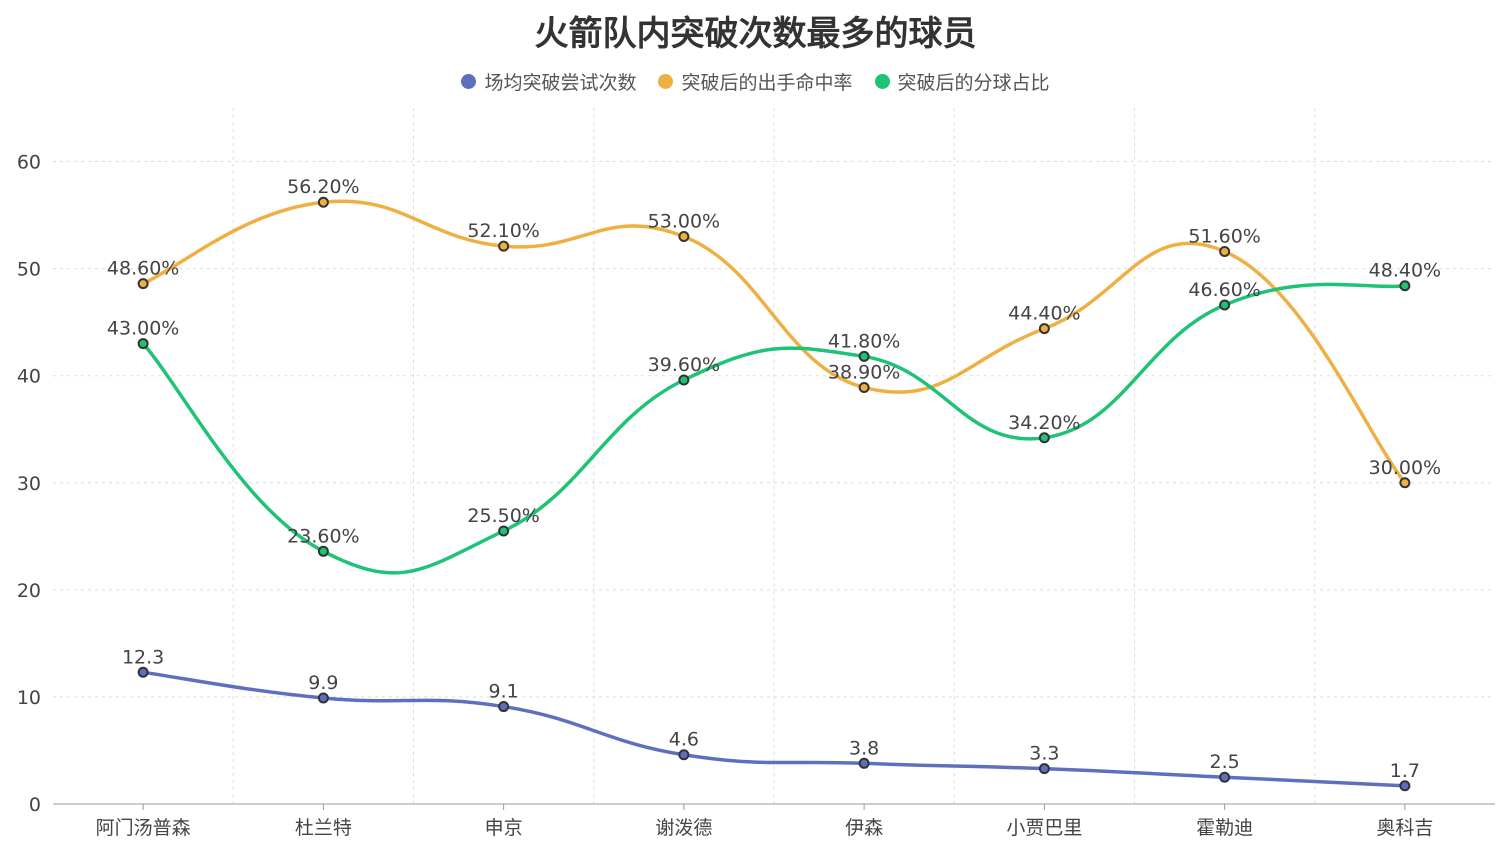  Describe the element at coordinates (29, 163) in the screenshot. I see `y-tick-label: 60` at that location.